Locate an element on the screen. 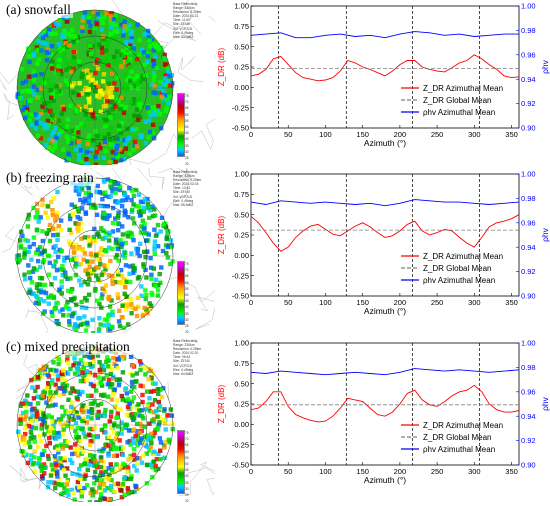  x-tick-label: 200 is located at coordinates (400, 302).